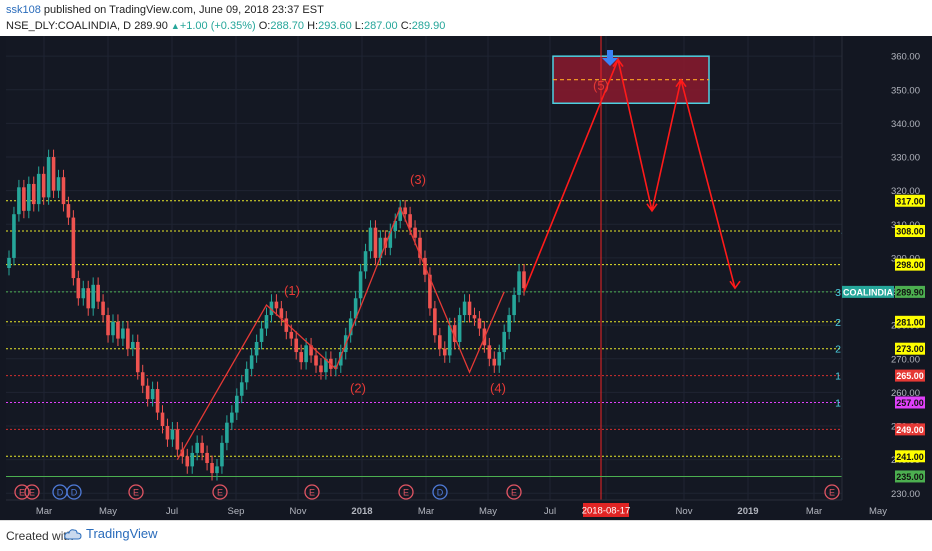  I want to click on level-price-label: 257.00, so click(910, 403).